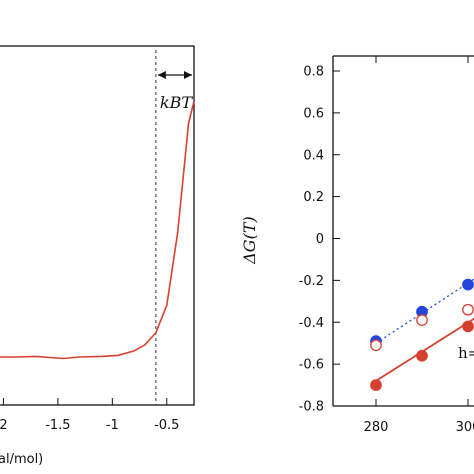  What do you see at coordinates (166, 425) in the screenshot?
I see `left-x-tick-label: -0.5` at bounding box center [166, 425].